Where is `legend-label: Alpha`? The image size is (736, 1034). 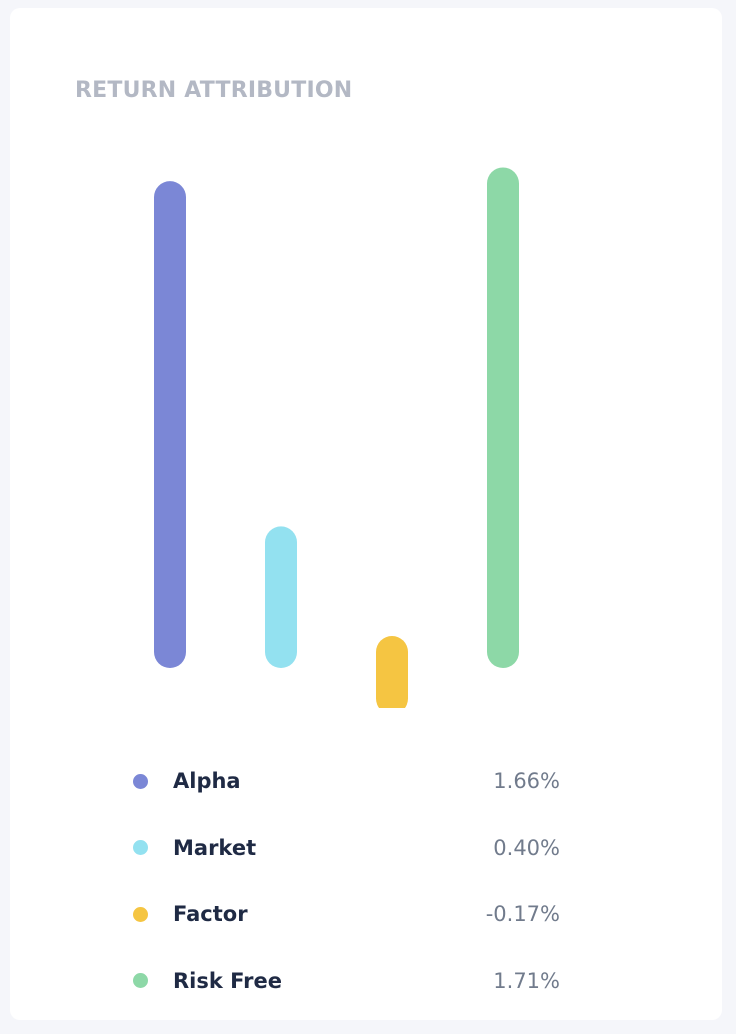 legend-label: Alpha is located at coordinates (207, 781).